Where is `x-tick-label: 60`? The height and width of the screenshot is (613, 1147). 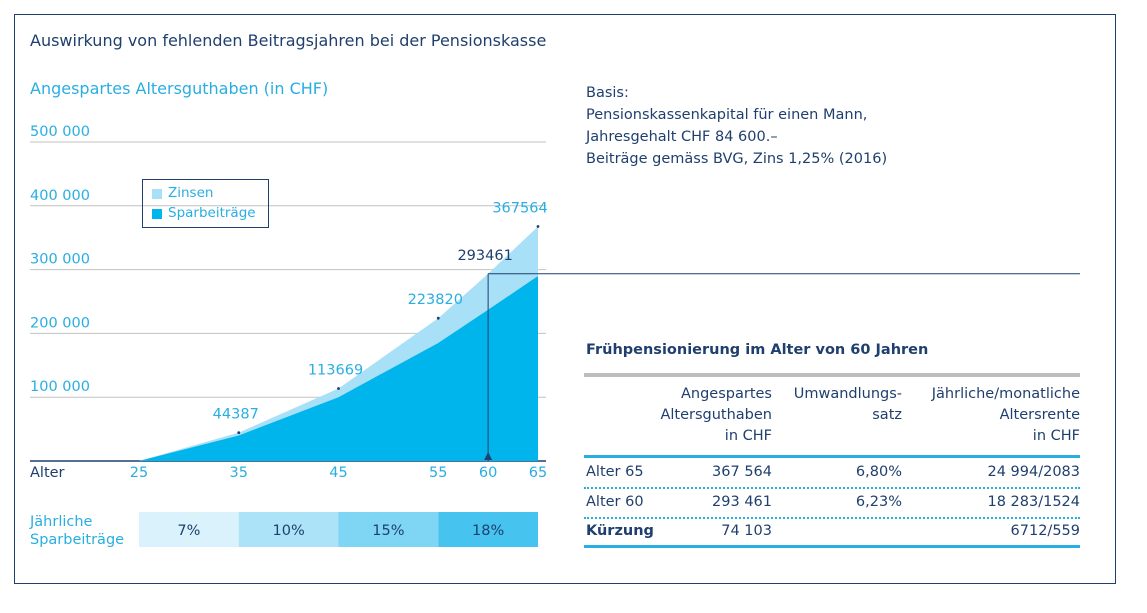 x-tick-label: 60 is located at coordinates (488, 473).